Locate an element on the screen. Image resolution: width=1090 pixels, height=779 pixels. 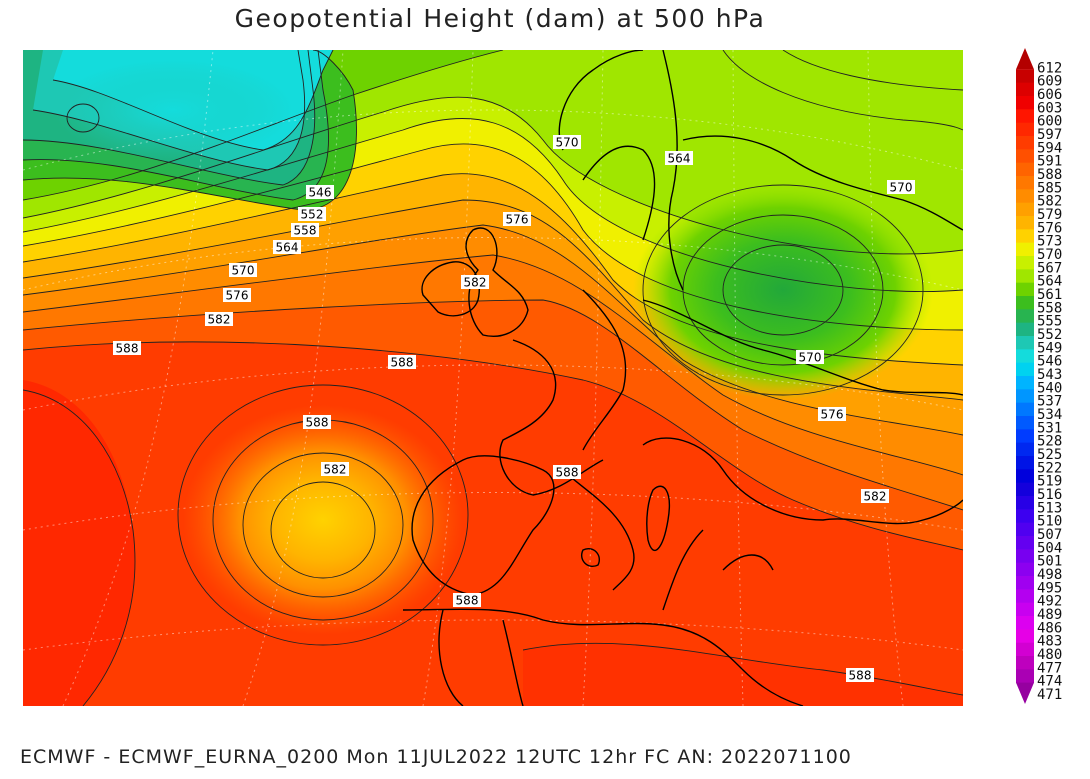
colorbar-tick-label: 513 is located at coordinates (1049, 508).